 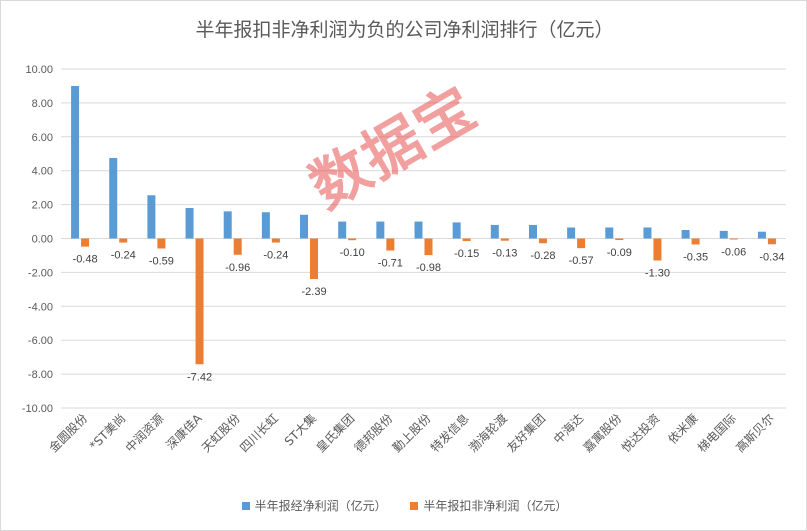 I want to click on y-tick-label: 10.00, so click(x=39, y=70).